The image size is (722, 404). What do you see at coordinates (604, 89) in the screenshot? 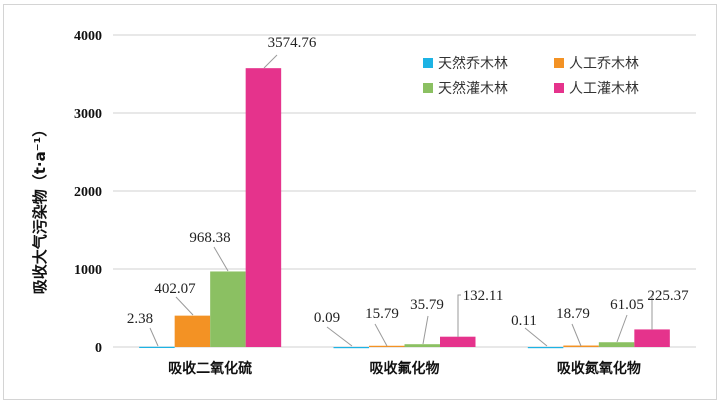
I see `legend-label: 人工灌木林` at bounding box center [604, 89].